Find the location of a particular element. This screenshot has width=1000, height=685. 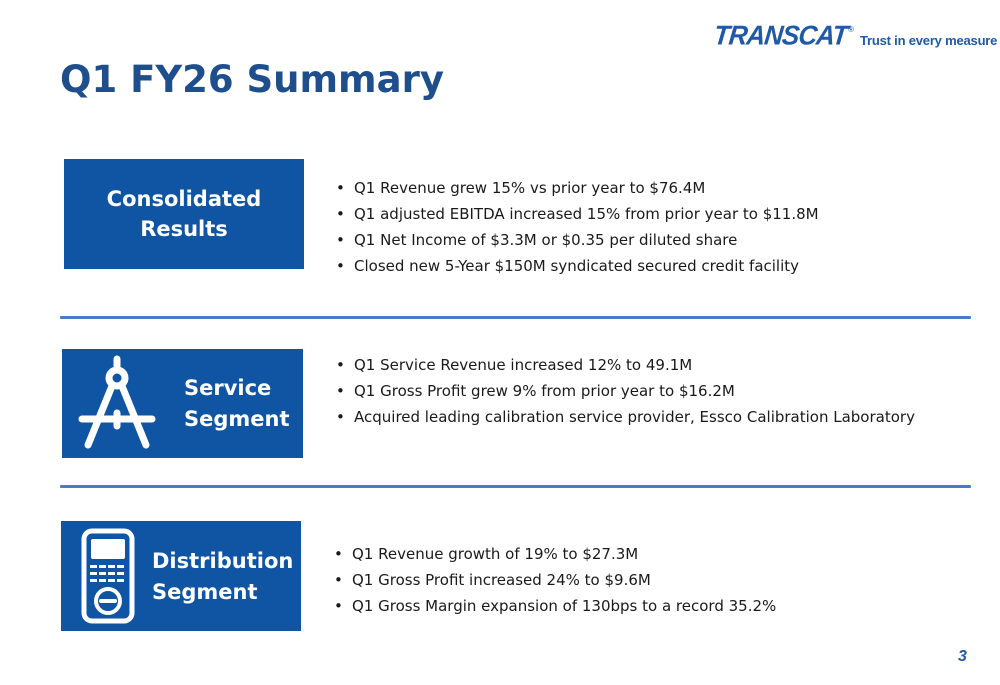

drafting-compass-icon is located at coordinates (117, 402).